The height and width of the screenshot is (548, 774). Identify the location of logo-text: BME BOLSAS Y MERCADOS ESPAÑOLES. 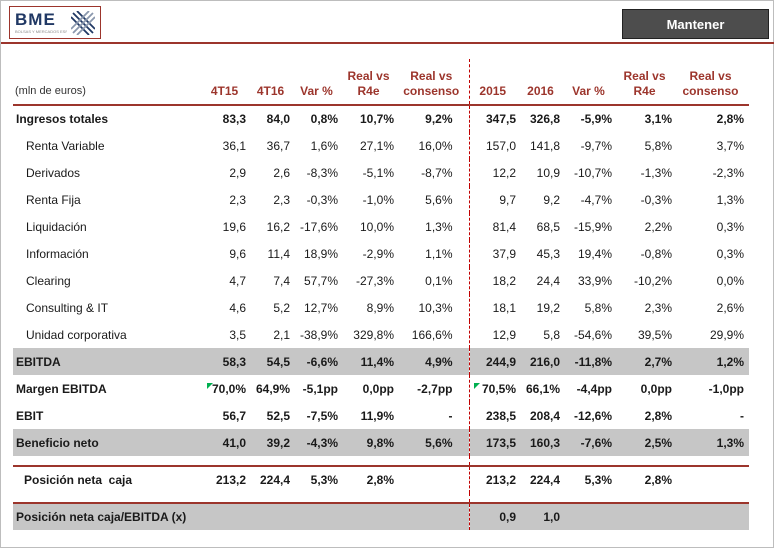
(41, 22).